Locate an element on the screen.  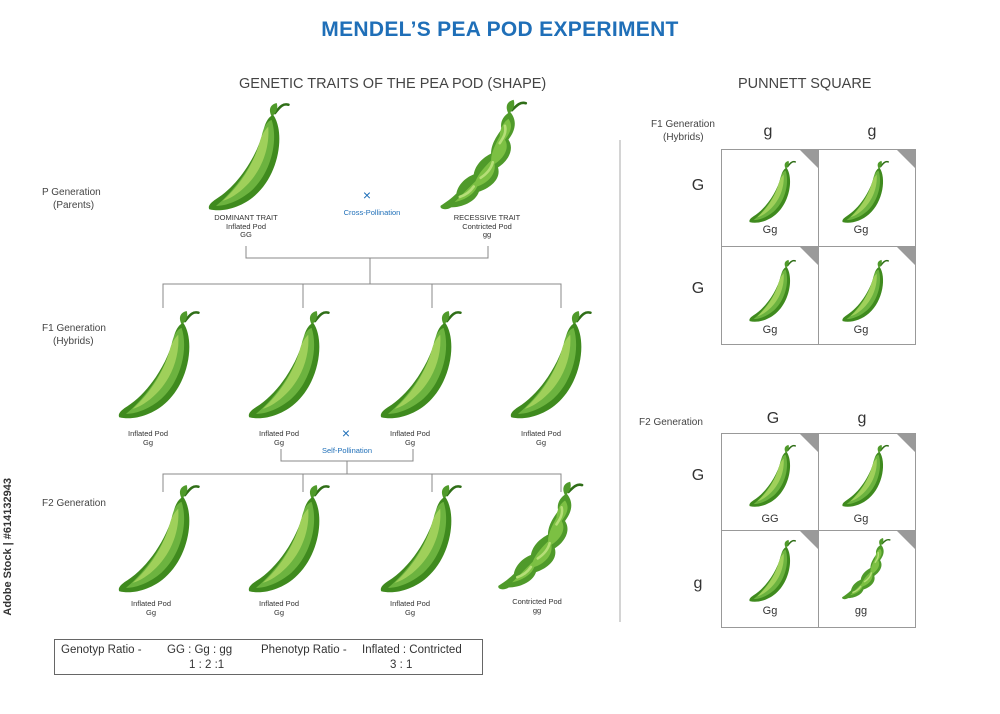
punnett-f1-row-allele-1: G is located at coordinates (698, 185).